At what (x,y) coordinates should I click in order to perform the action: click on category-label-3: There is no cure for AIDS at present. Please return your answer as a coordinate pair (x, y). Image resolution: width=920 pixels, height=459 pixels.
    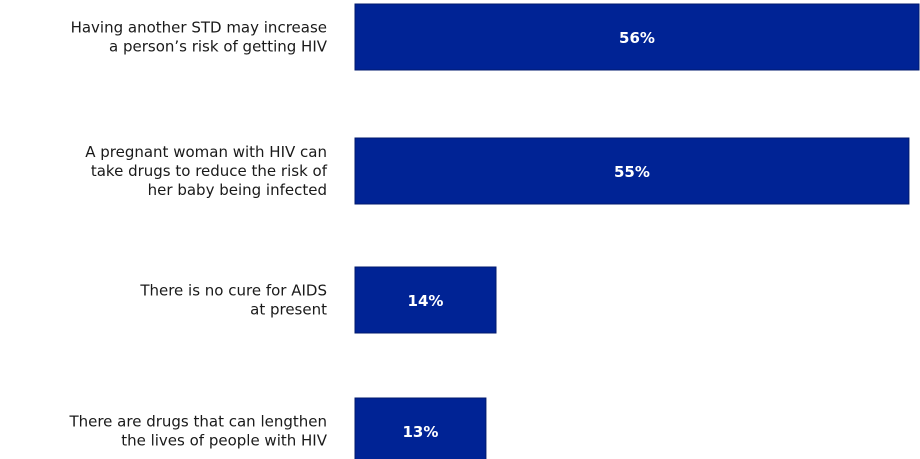
    Looking at the image, I should click on (233, 300).